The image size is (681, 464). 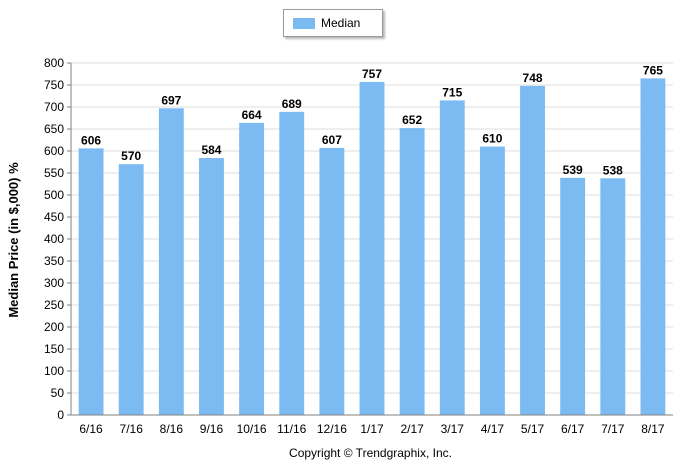 I want to click on y-tick-label: 50, so click(x=58, y=393).